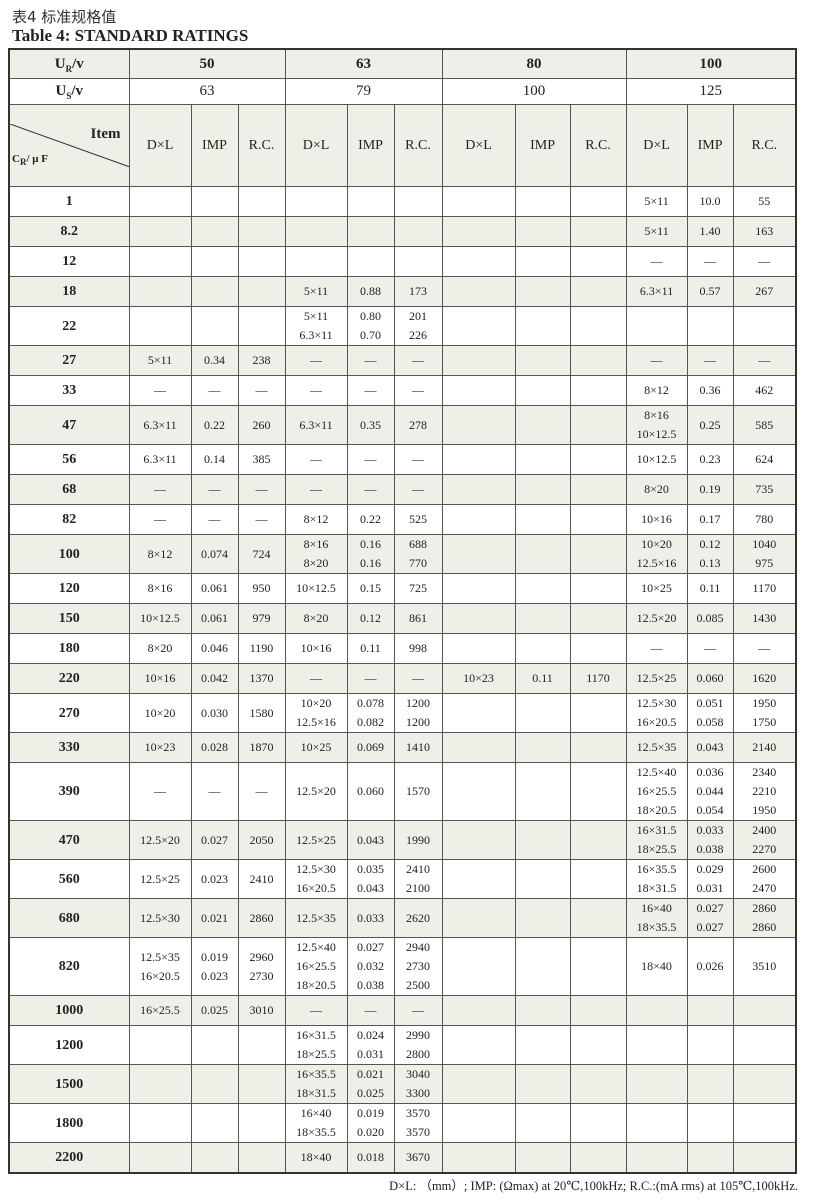 This screenshot has height=1200, width=830. I want to click on imp-cell: 0.046, so click(214, 648).